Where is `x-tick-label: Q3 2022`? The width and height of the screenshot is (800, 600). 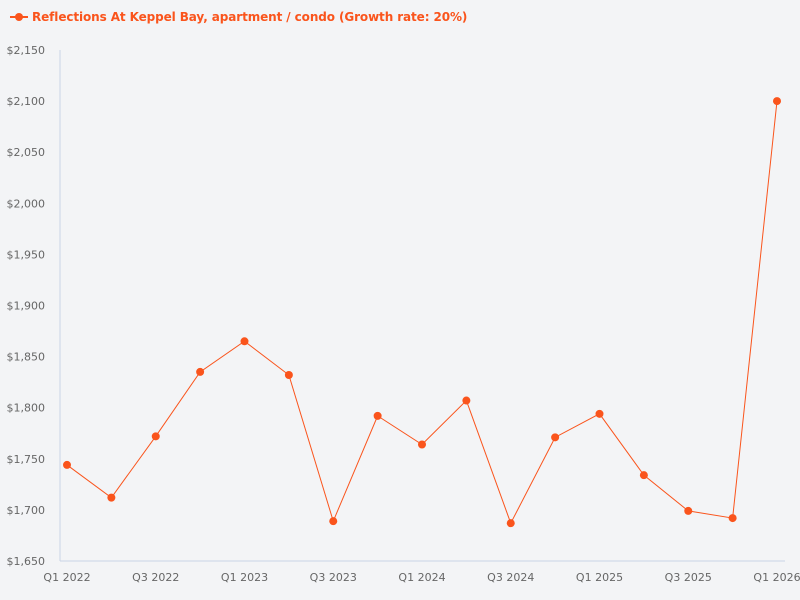 x-tick-label: Q3 2022 is located at coordinates (155, 577).